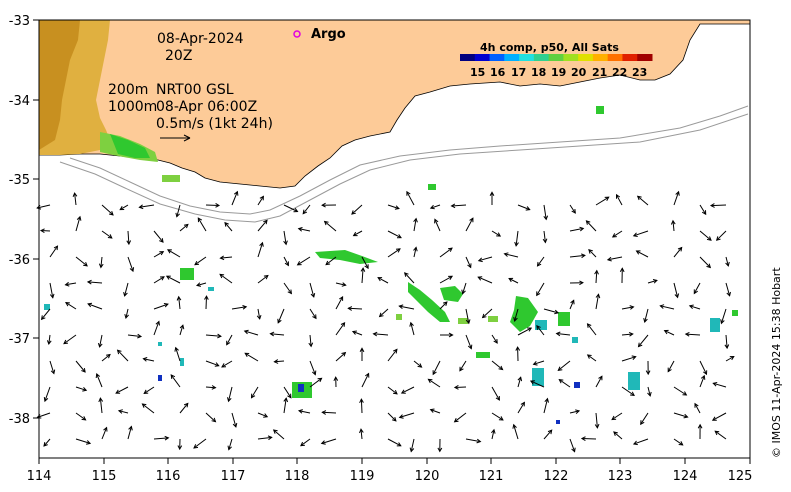 The width and height of the screenshot is (791, 492). I want to click on x-axis, so click(394, 461).